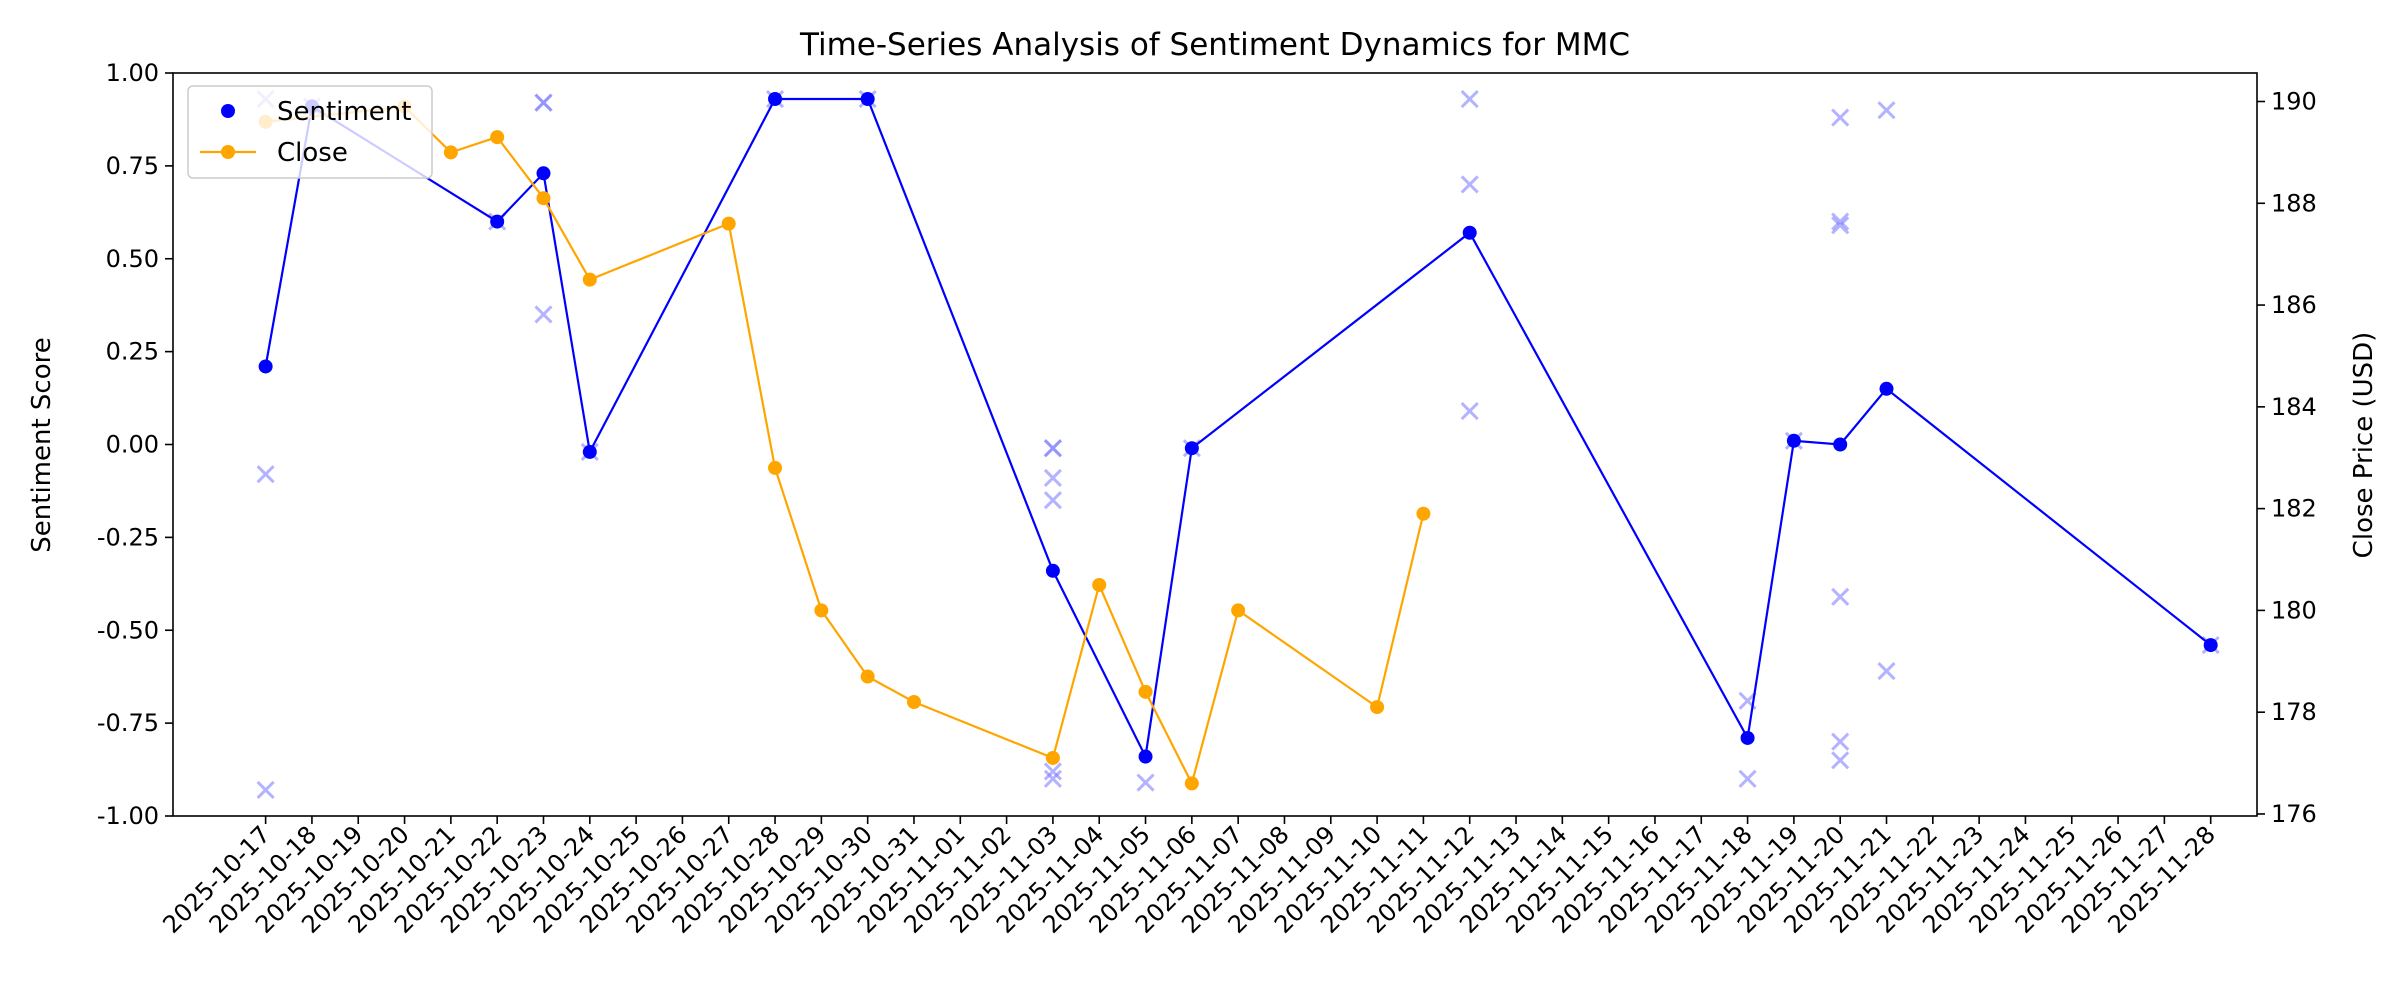 This screenshot has height=1000, width=2400. I want to click on legend: Sentiment Close, so click(310, 132).